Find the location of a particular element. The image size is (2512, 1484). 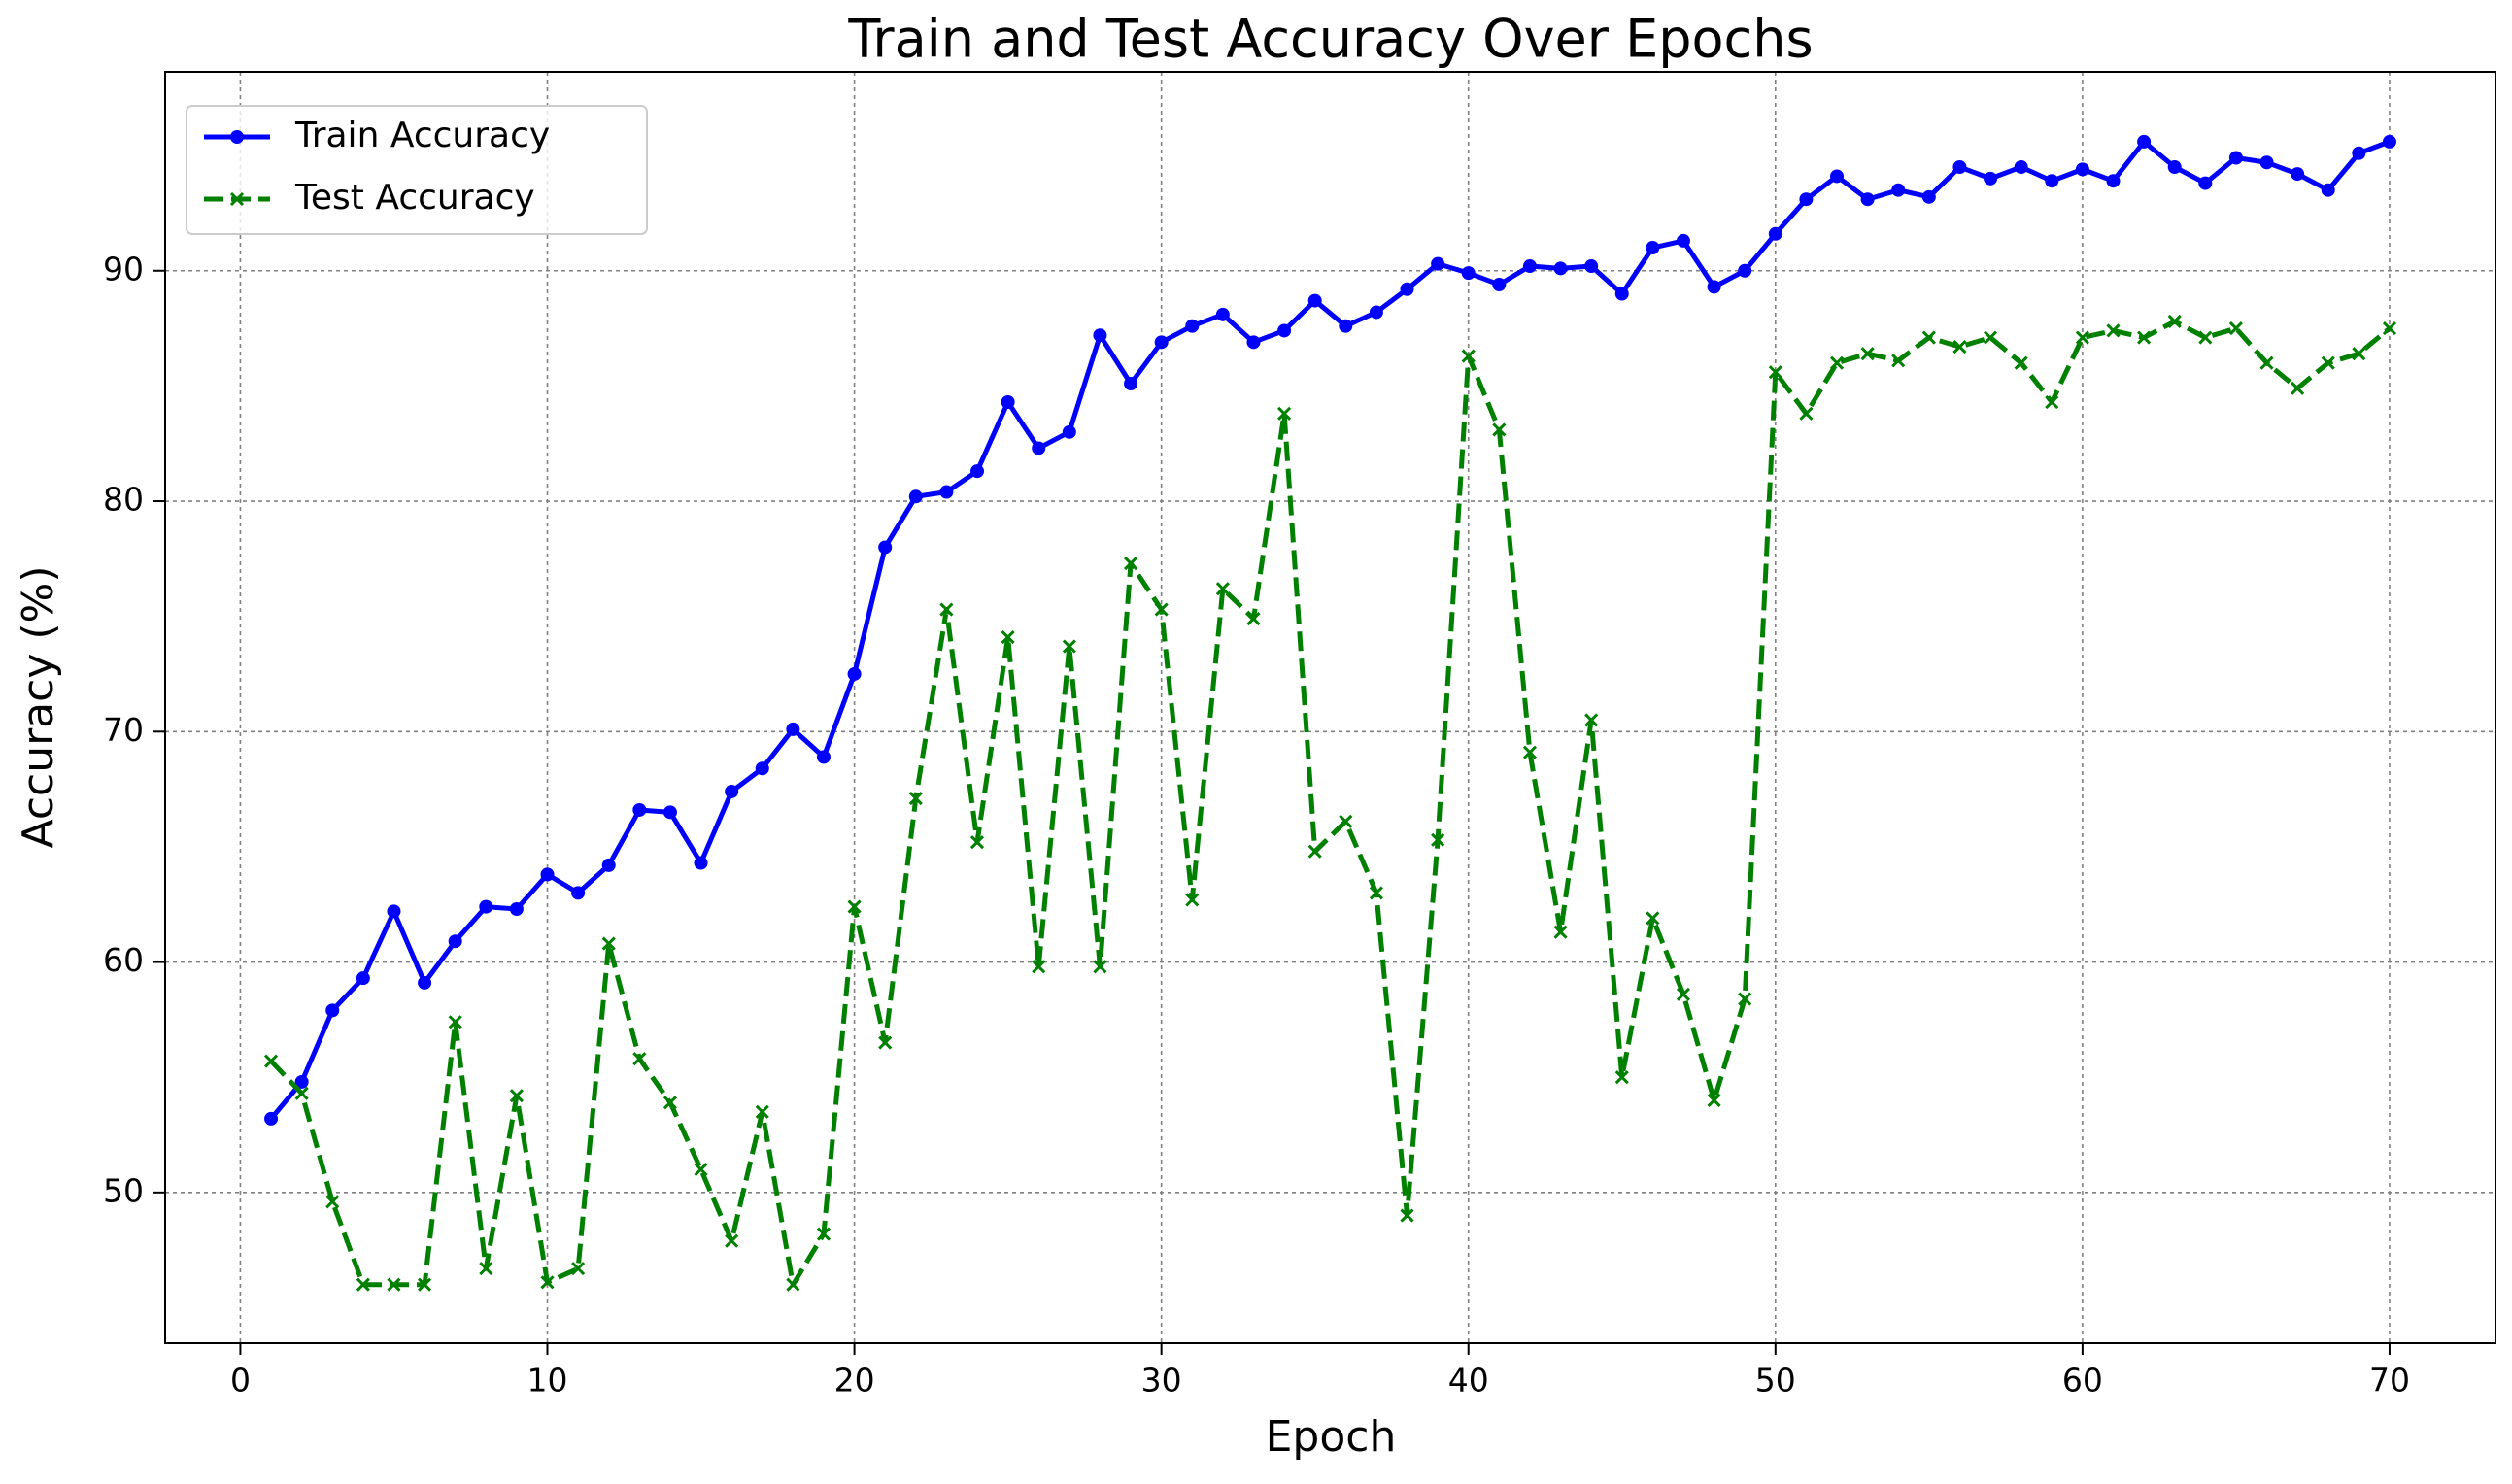

y-tick-label: 60 is located at coordinates (123, 960).